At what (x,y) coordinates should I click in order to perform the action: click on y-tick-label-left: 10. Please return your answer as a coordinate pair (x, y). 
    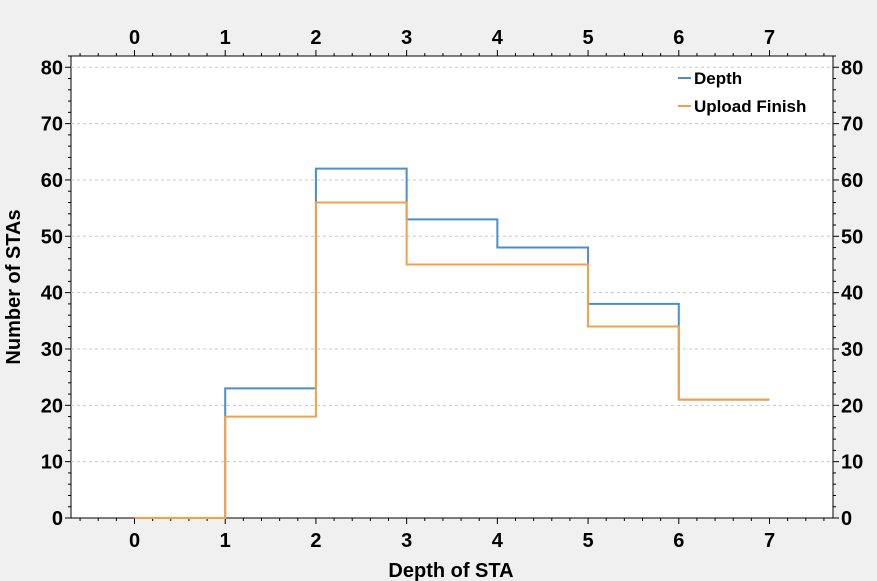
    Looking at the image, I should click on (52, 463).